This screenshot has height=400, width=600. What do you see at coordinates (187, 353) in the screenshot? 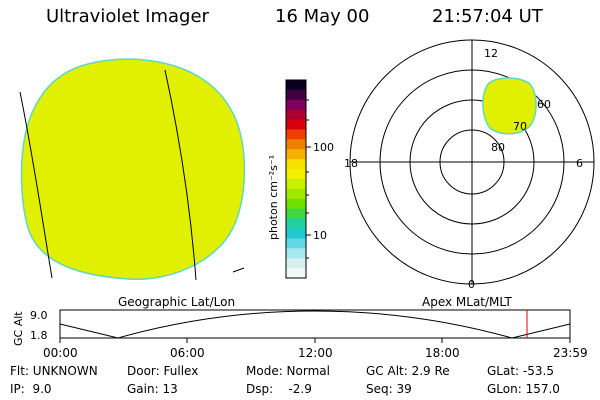
I see `altitude-xtick-0600: 06:00` at bounding box center [187, 353].